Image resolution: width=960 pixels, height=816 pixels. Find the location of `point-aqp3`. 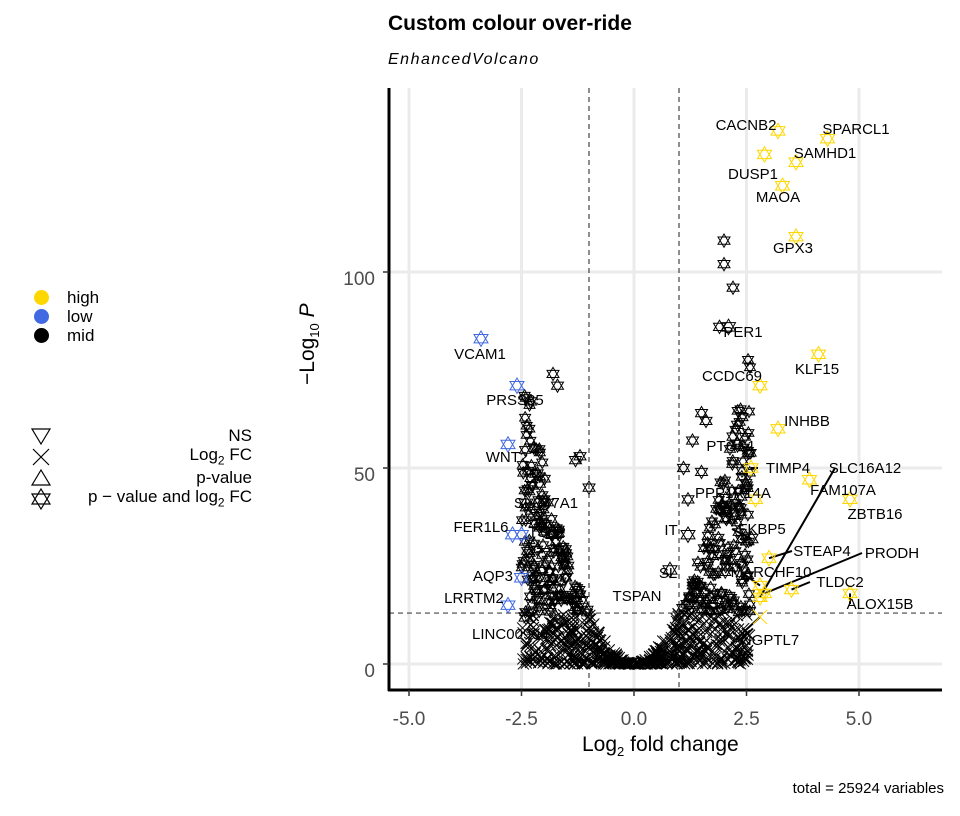

point-aqp3 is located at coordinates (521, 578).